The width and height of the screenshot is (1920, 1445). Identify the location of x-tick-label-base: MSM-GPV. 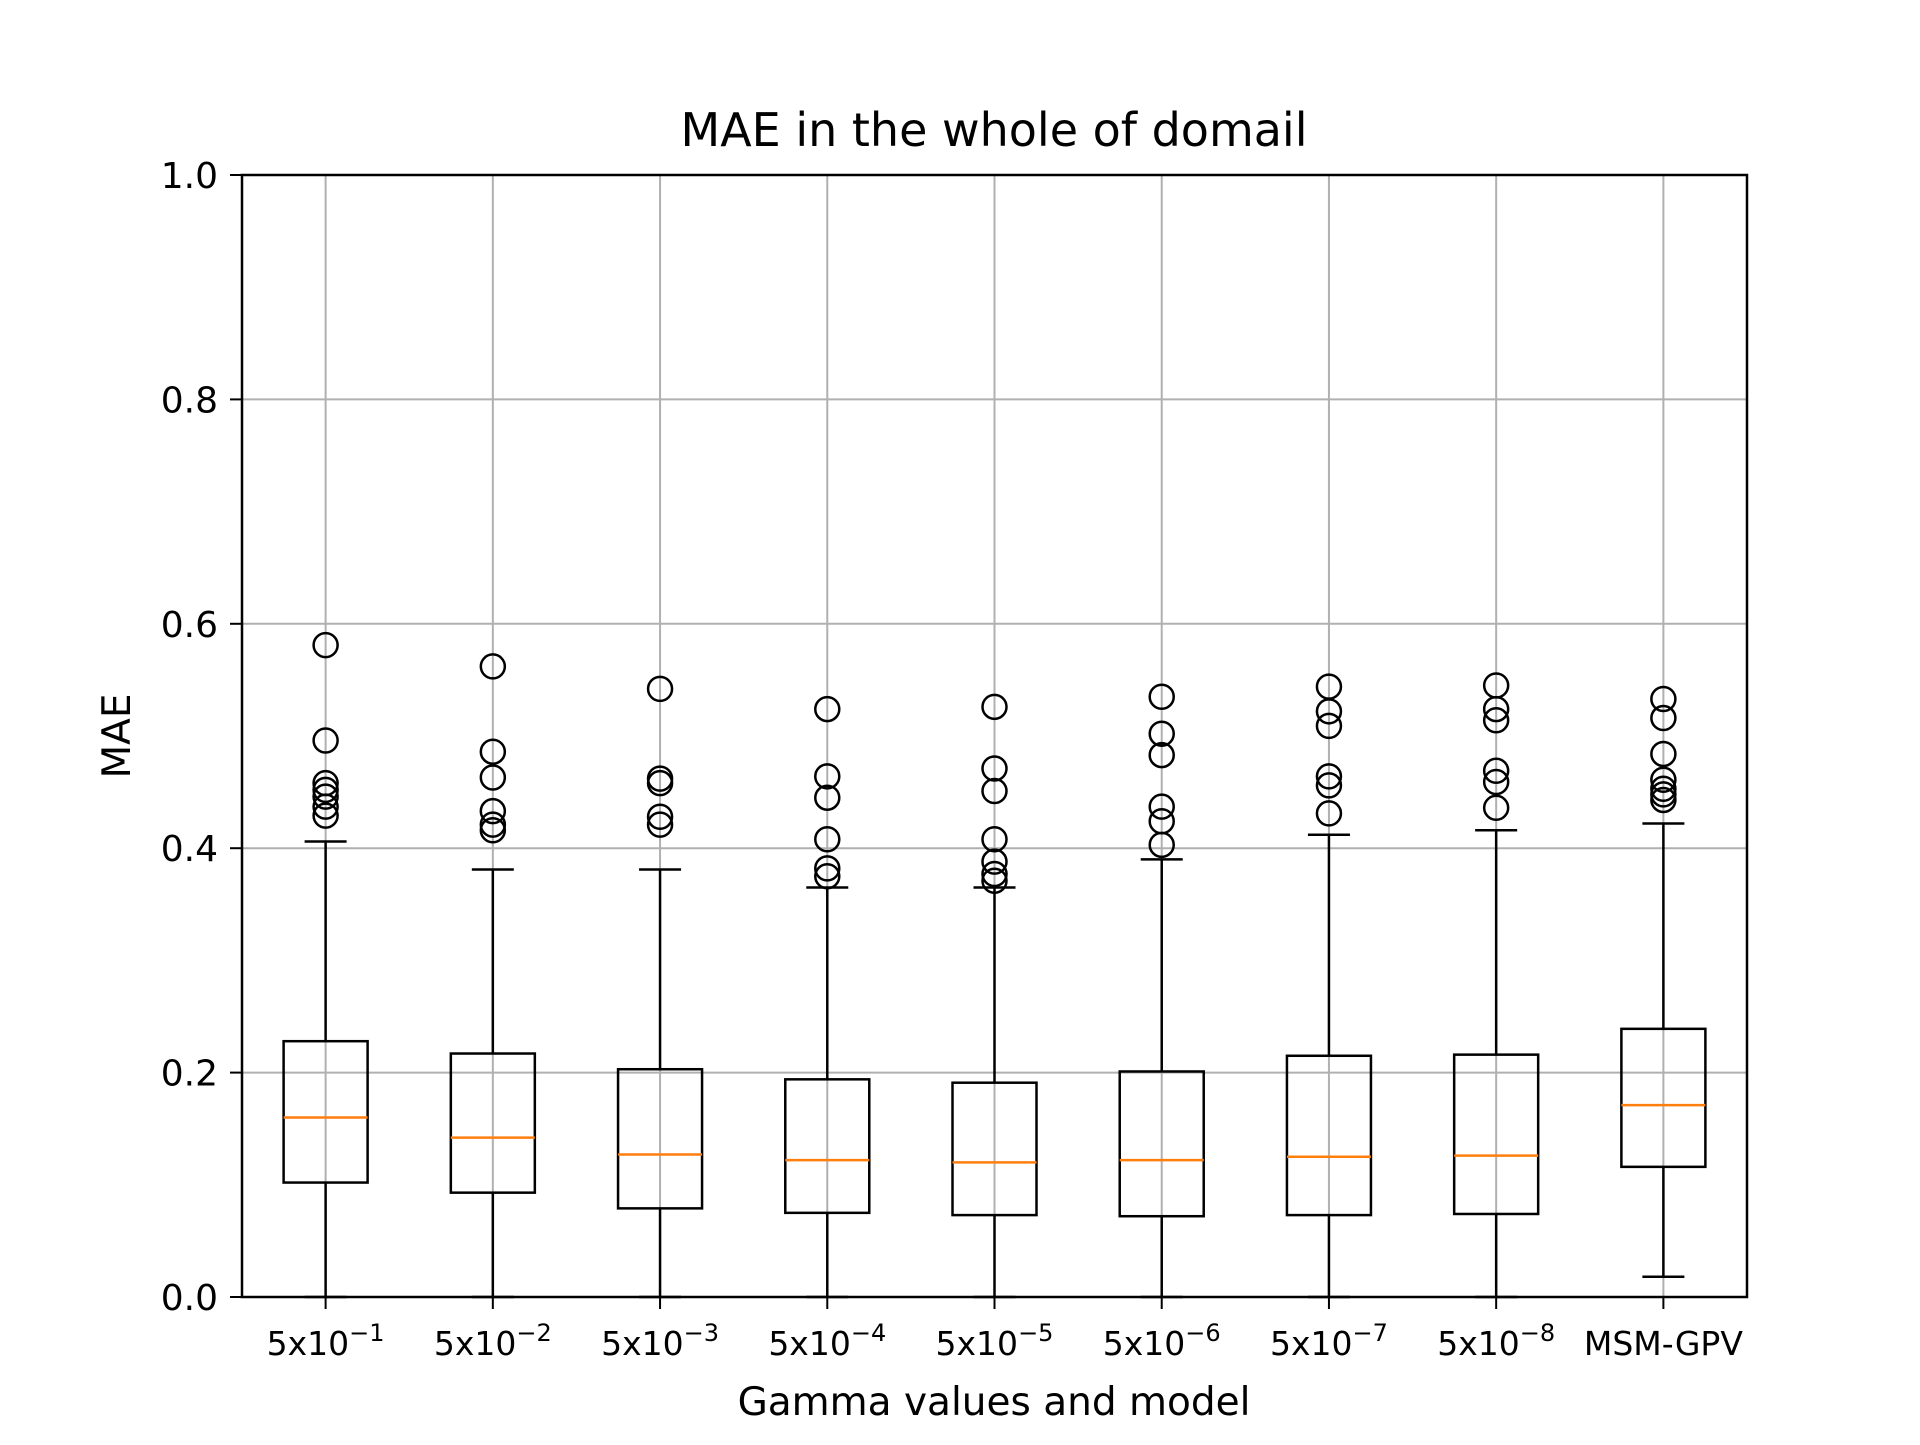
(1663, 1343).